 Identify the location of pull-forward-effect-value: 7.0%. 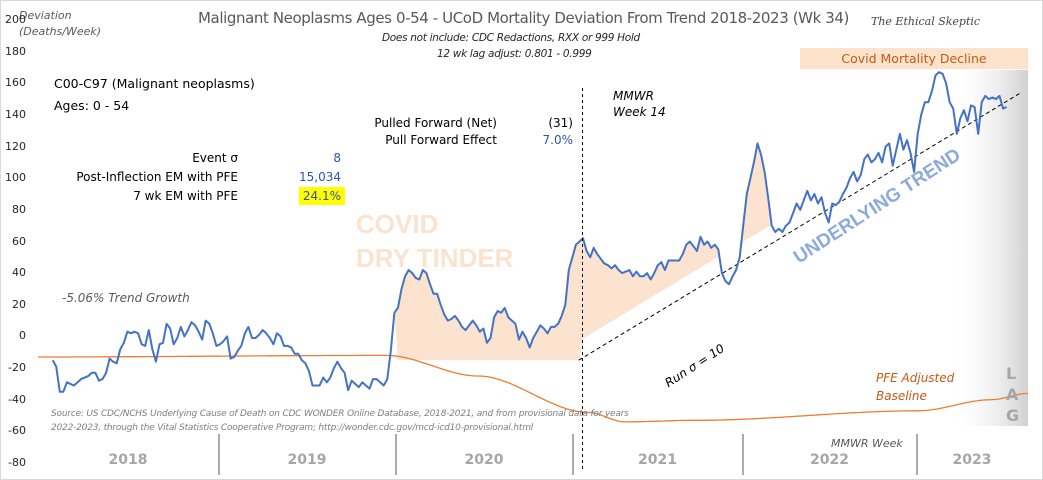
(558, 140).